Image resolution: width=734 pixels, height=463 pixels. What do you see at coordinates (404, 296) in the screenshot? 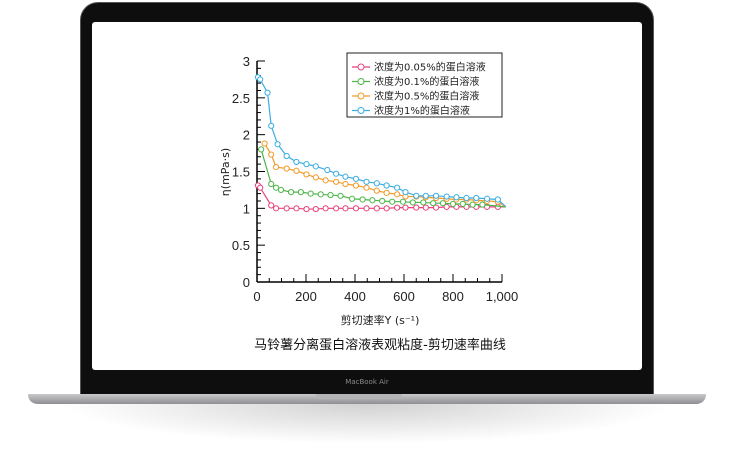
I see `x-tick-label: 600` at bounding box center [404, 296].